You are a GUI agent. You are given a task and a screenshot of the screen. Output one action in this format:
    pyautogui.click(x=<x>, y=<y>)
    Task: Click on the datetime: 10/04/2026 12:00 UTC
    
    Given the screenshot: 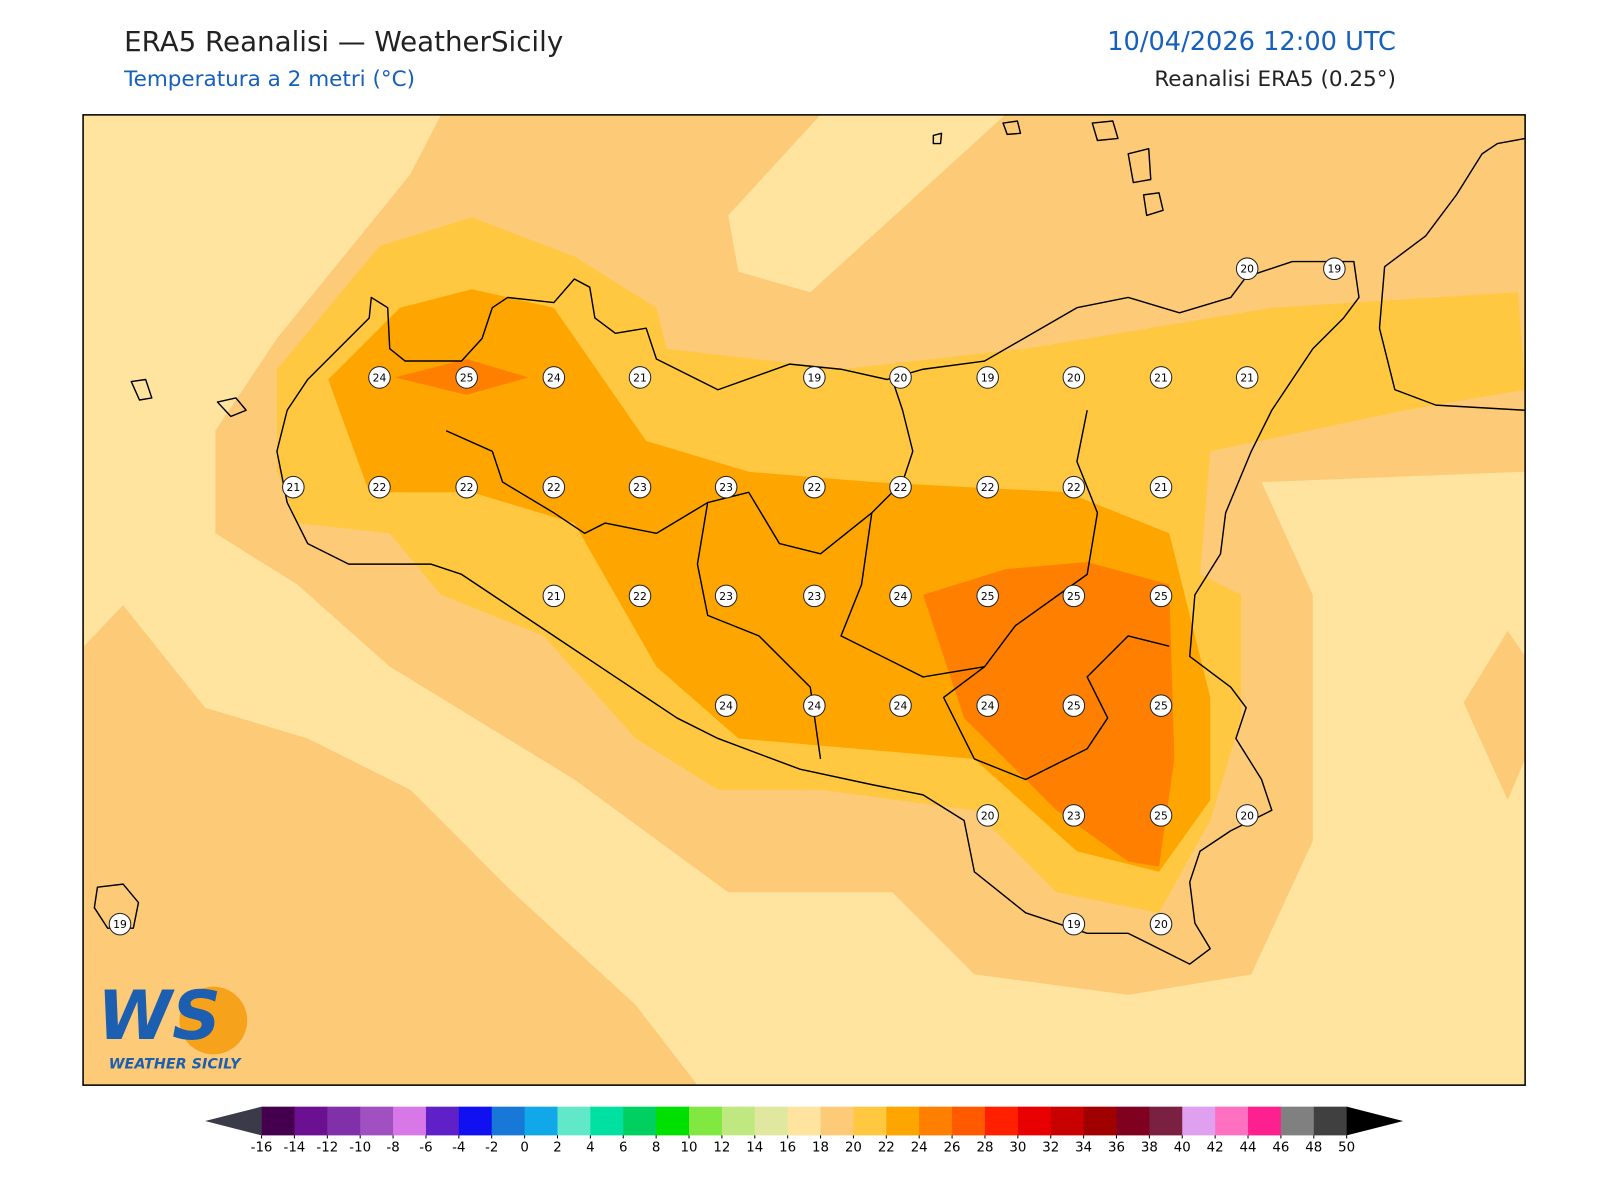 What is the action you would take?
    pyautogui.click(x=1251, y=42)
    